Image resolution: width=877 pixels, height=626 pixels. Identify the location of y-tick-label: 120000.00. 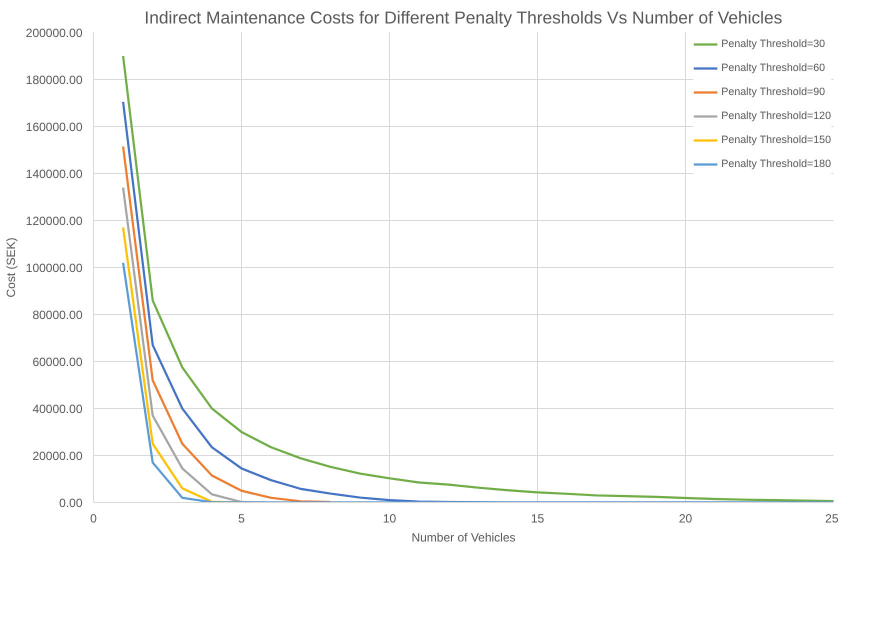
(54, 221).